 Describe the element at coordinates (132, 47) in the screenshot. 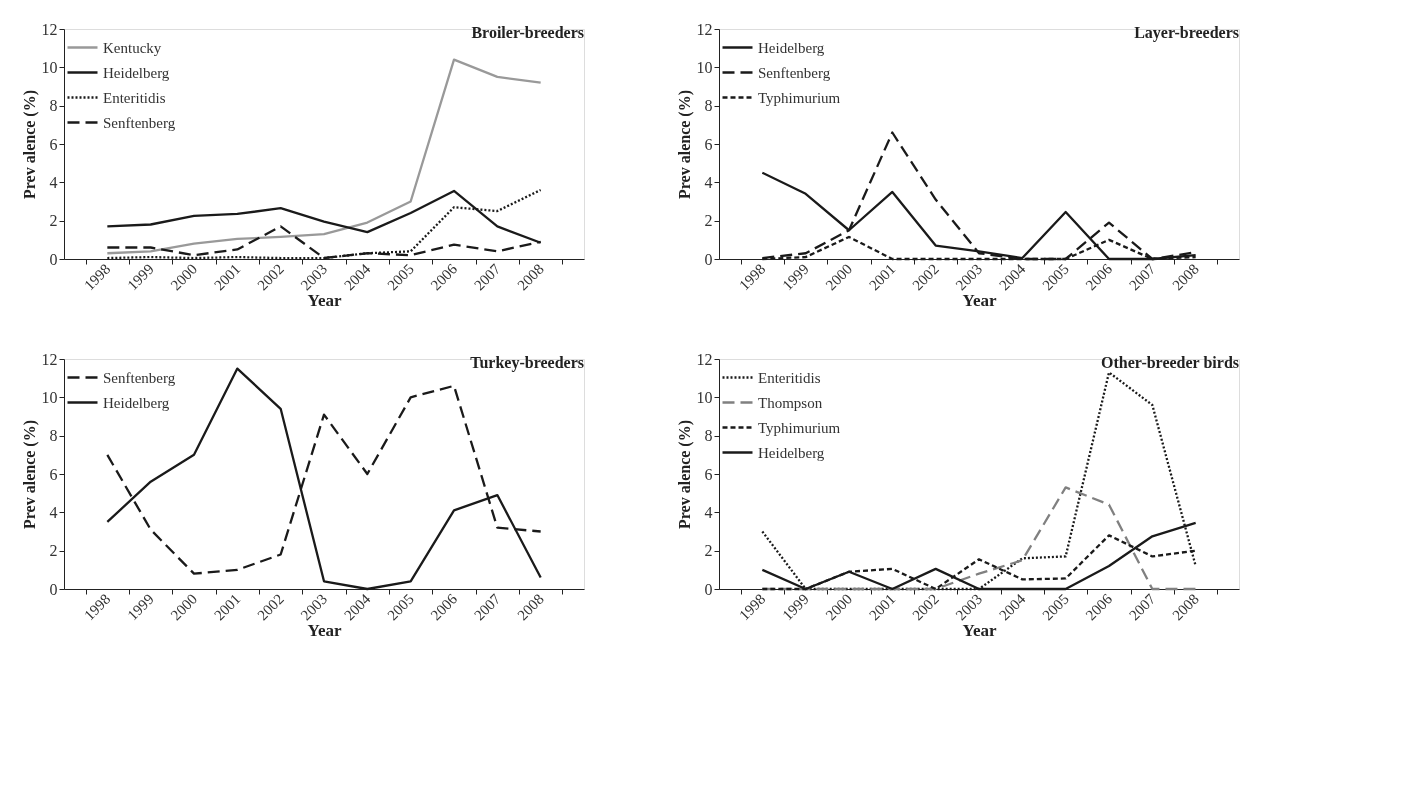

I see `legend-label: Kentucky` at that location.